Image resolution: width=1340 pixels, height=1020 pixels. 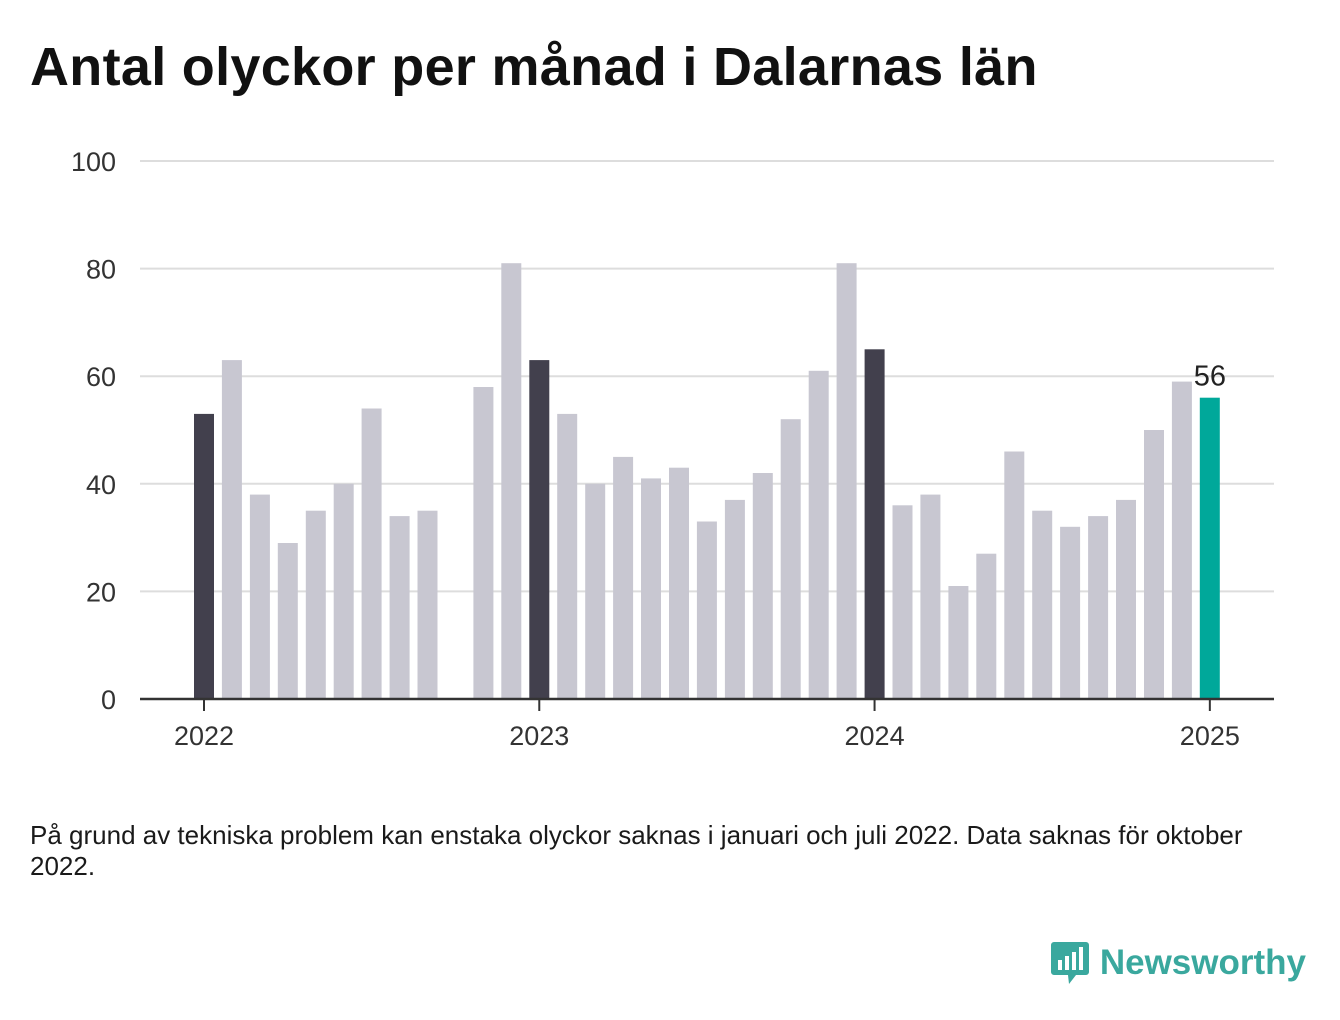 What do you see at coordinates (707, 724) in the screenshot?
I see `x-axis: 2022 2023 2024 2025` at bounding box center [707, 724].